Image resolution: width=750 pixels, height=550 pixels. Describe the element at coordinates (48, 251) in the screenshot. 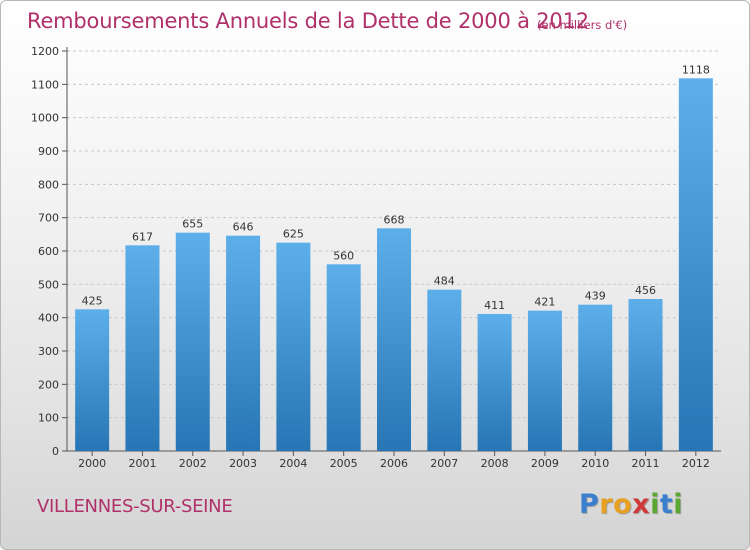

I see `y-tick-label: 600` at that location.